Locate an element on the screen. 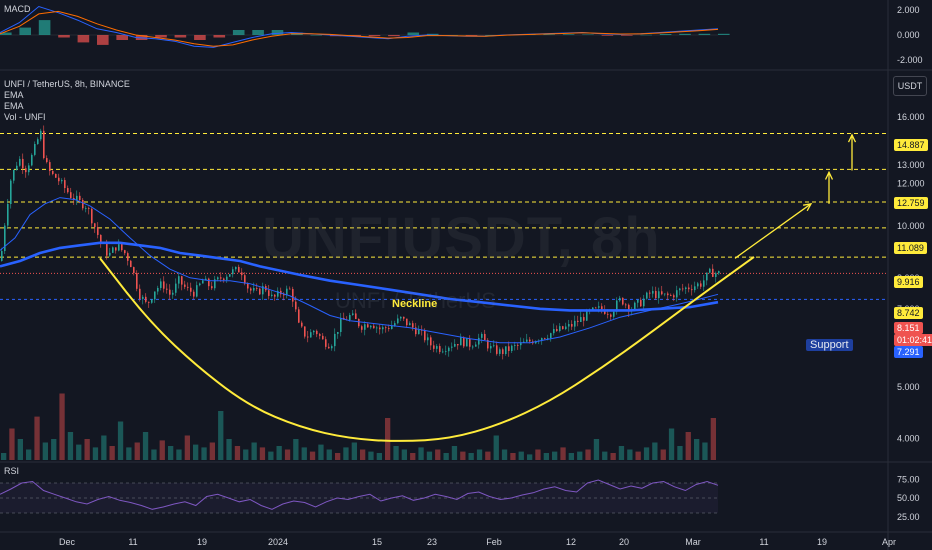  currency-button: USDT is located at coordinates (910, 86).